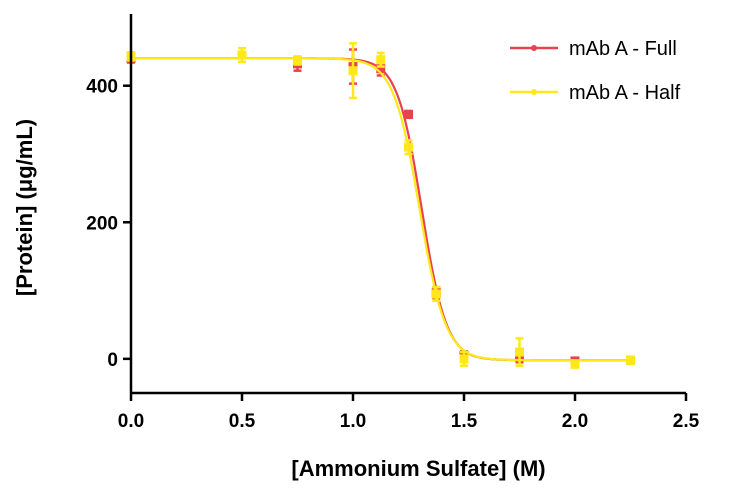  What do you see at coordinates (131, 421) in the screenshot?
I see `x-tick-label: 0.0` at bounding box center [131, 421].